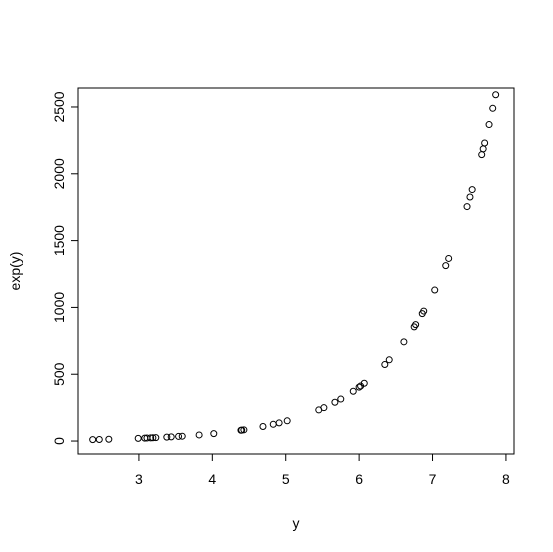 The height and width of the screenshot is (552, 553). Describe the element at coordinates (59, 307) in the screenshot. I see `y-tick-label: 1000` at that location.